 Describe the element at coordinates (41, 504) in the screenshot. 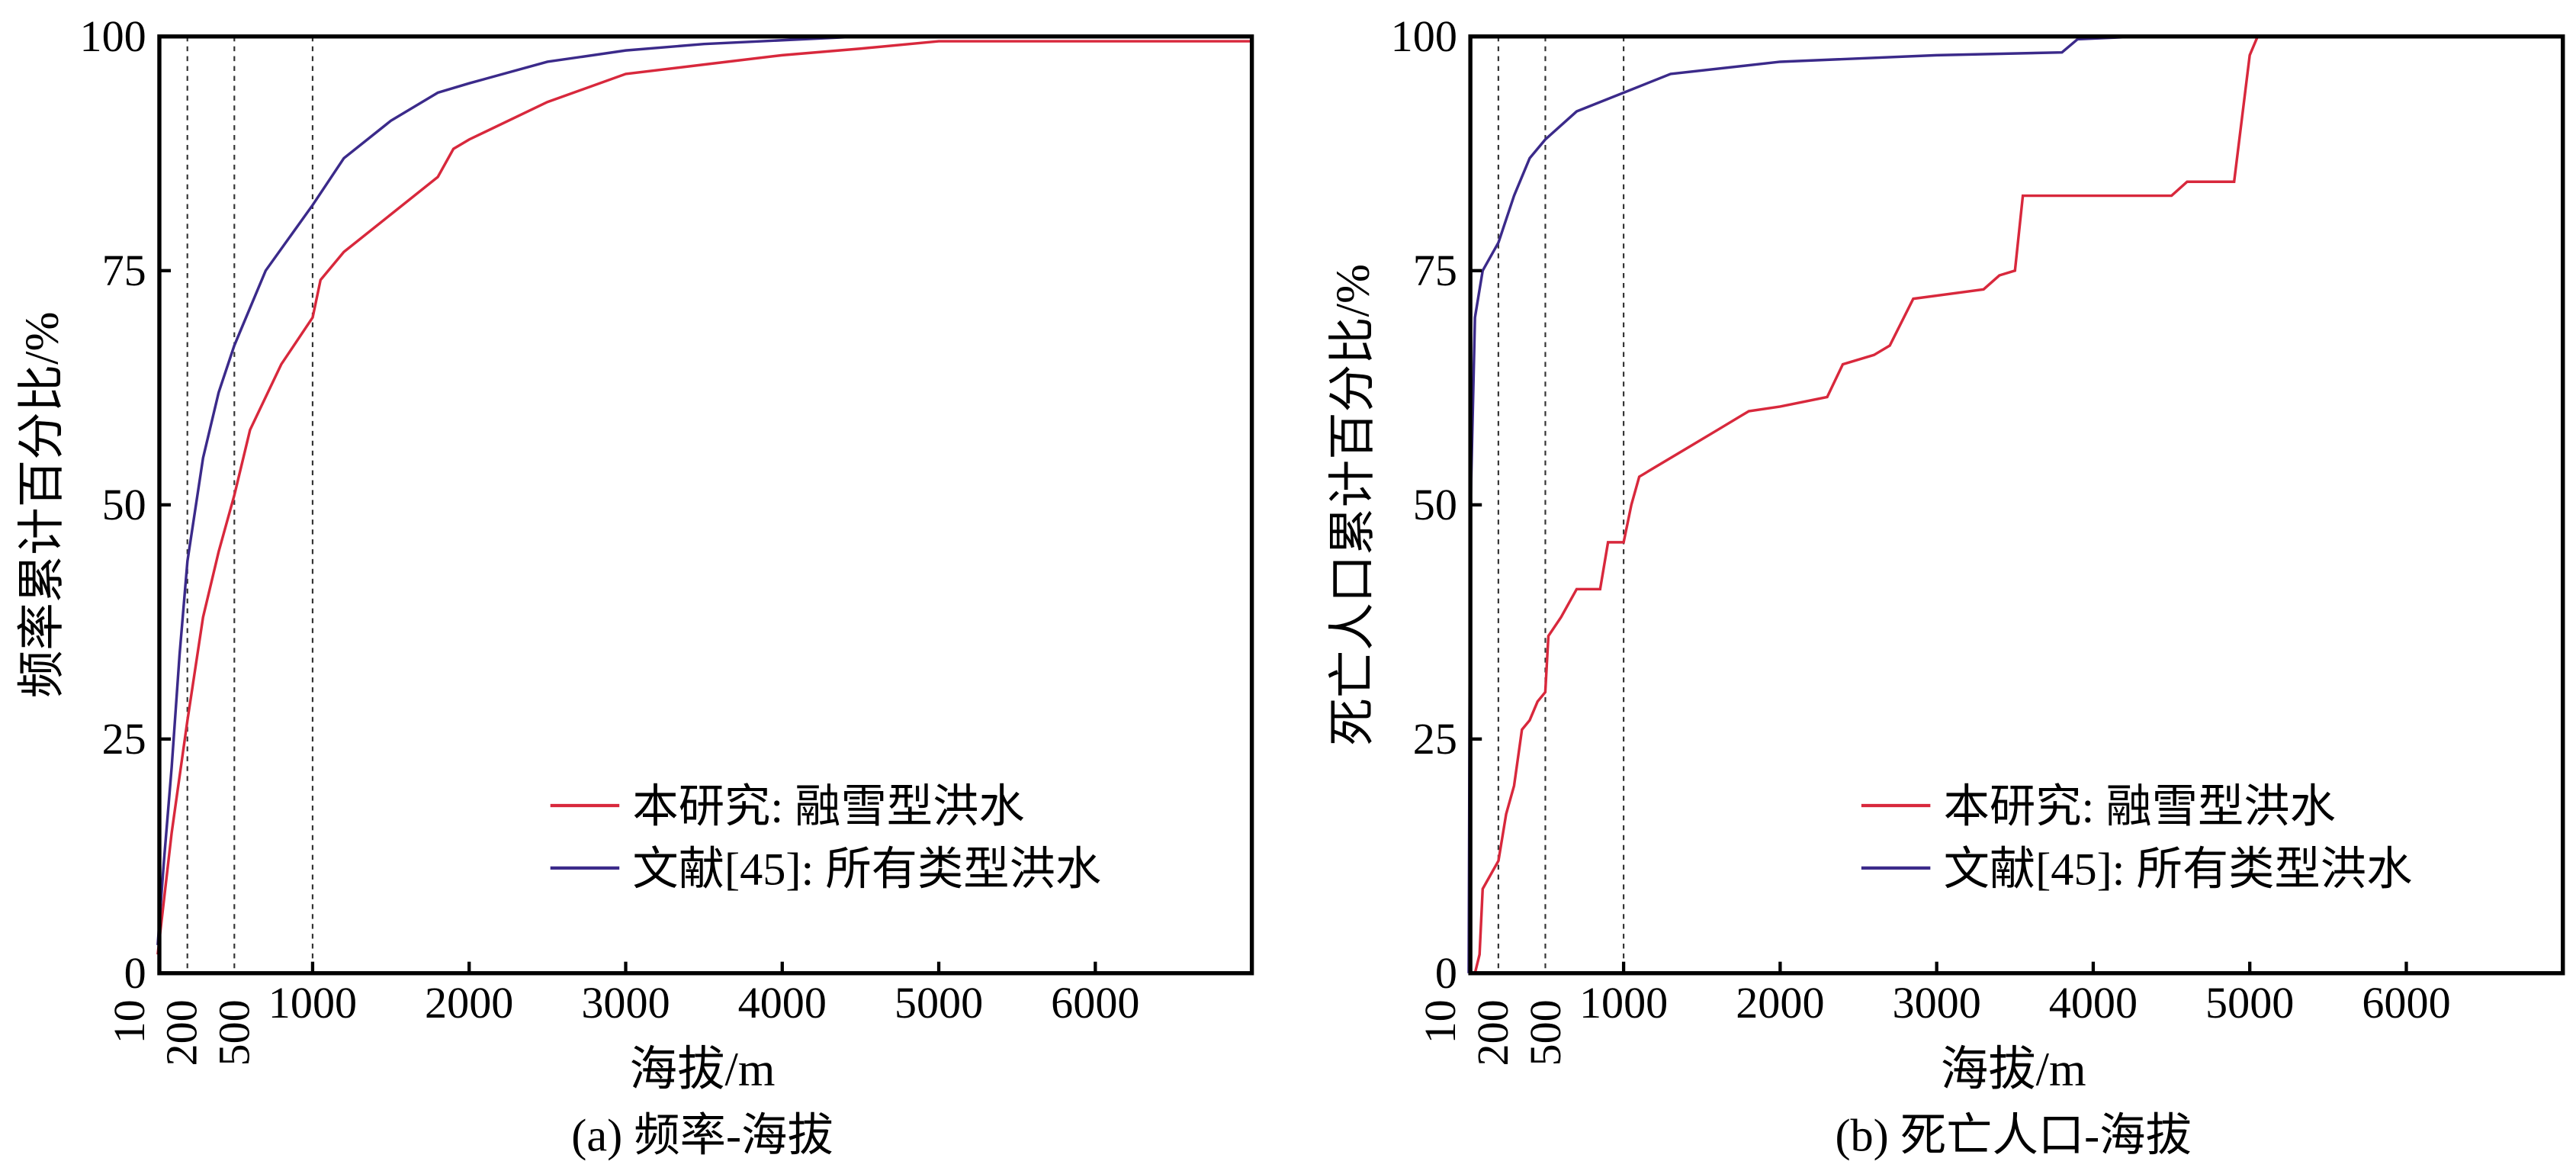

I see `y-axis-label: 频率累计百分比/%` at that location.